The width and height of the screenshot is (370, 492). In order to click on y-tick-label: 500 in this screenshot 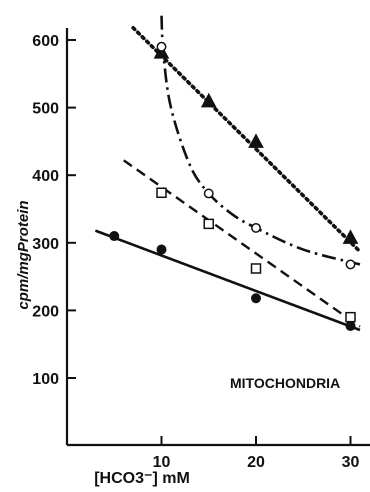, I will do `click(45, 109)`.